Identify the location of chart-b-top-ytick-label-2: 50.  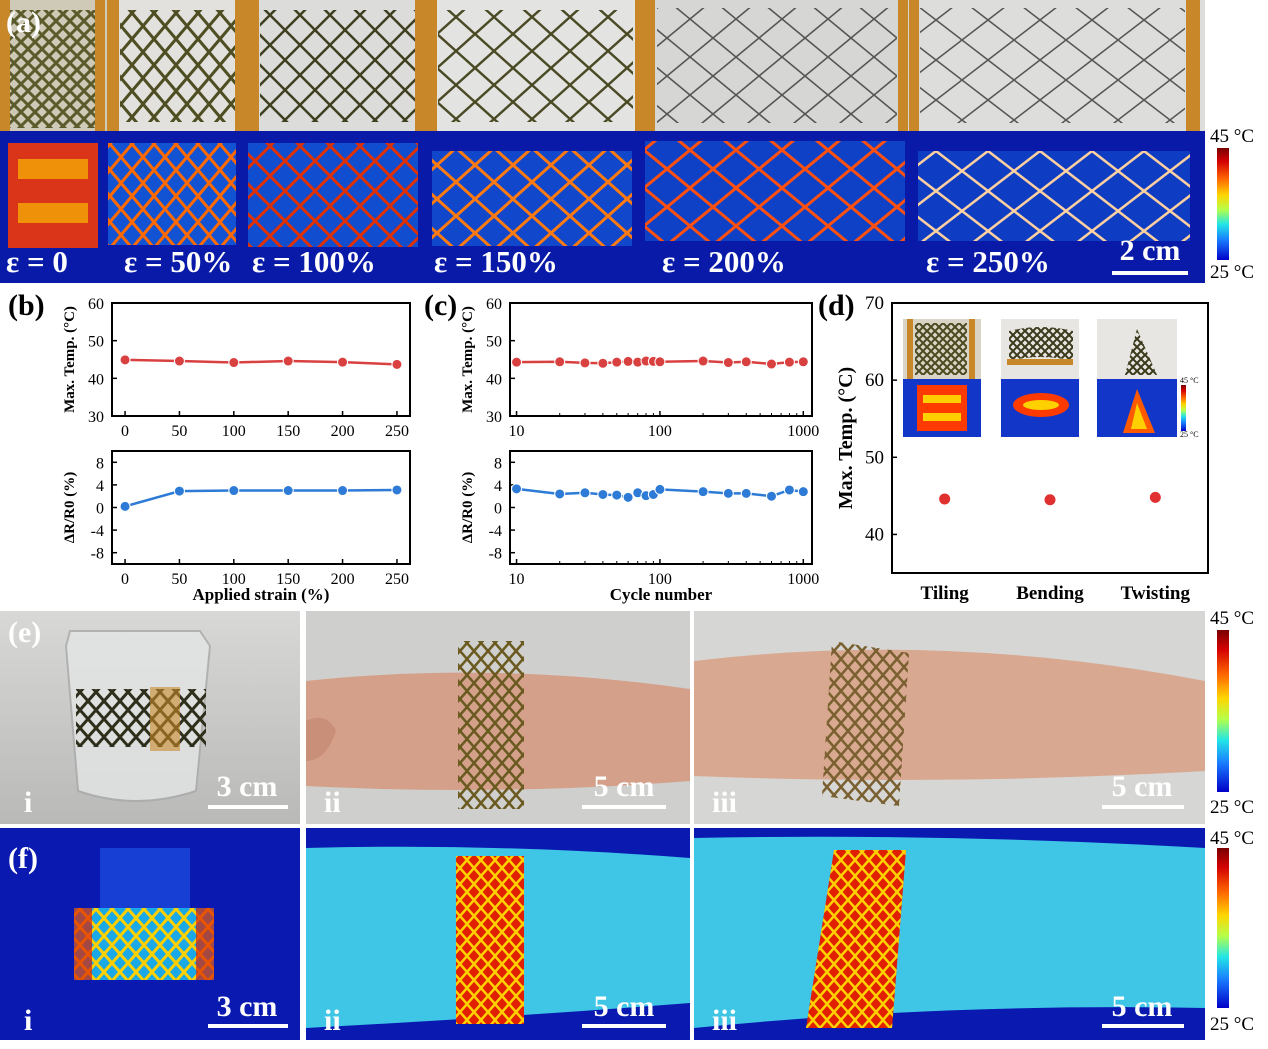
(96, 342).